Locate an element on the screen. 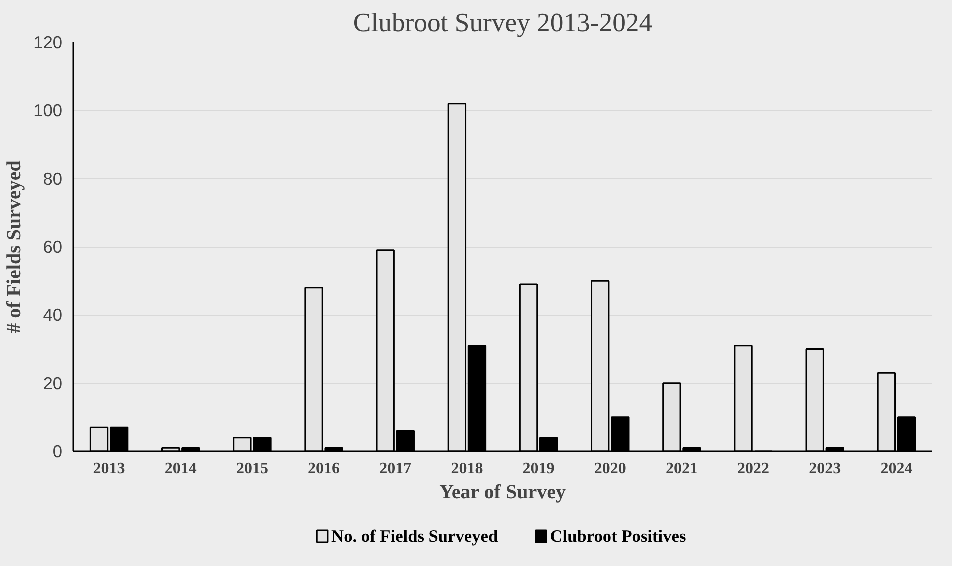  x-tick-label: 2018 is located at coordinates (467, 469).